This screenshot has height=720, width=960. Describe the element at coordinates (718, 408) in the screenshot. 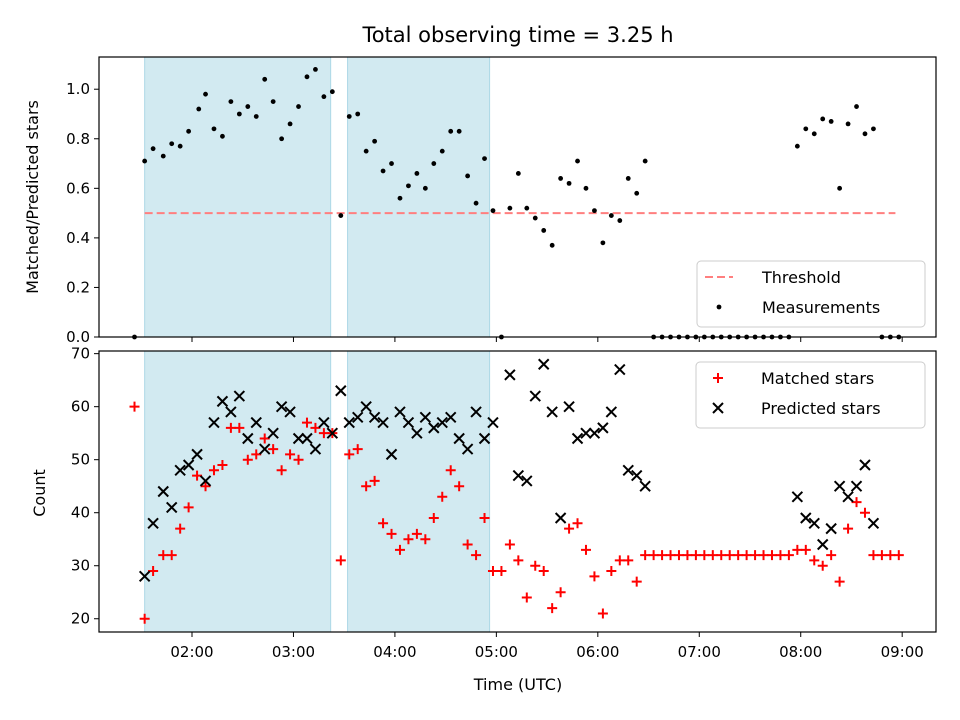

I see `legend-predicted-swatch` at that location.